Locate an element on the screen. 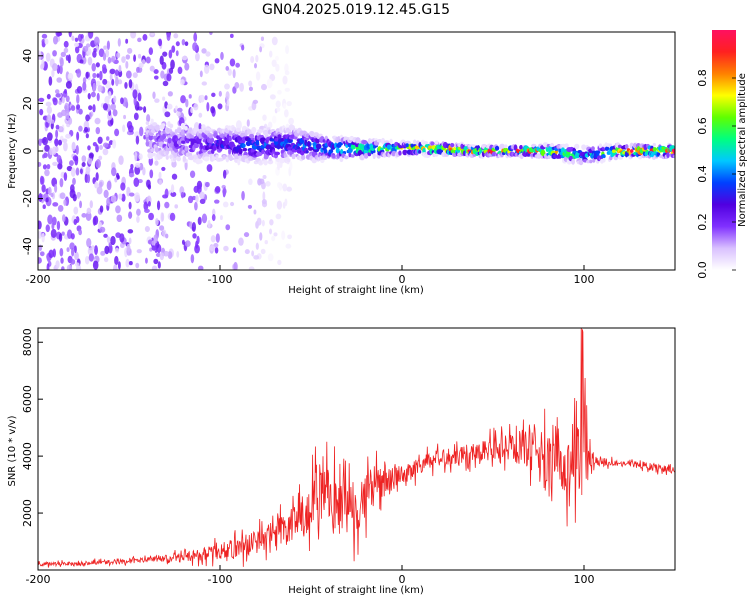  colorbar-label: Normalized spectral amplitude is located at coordinates (742, 150).